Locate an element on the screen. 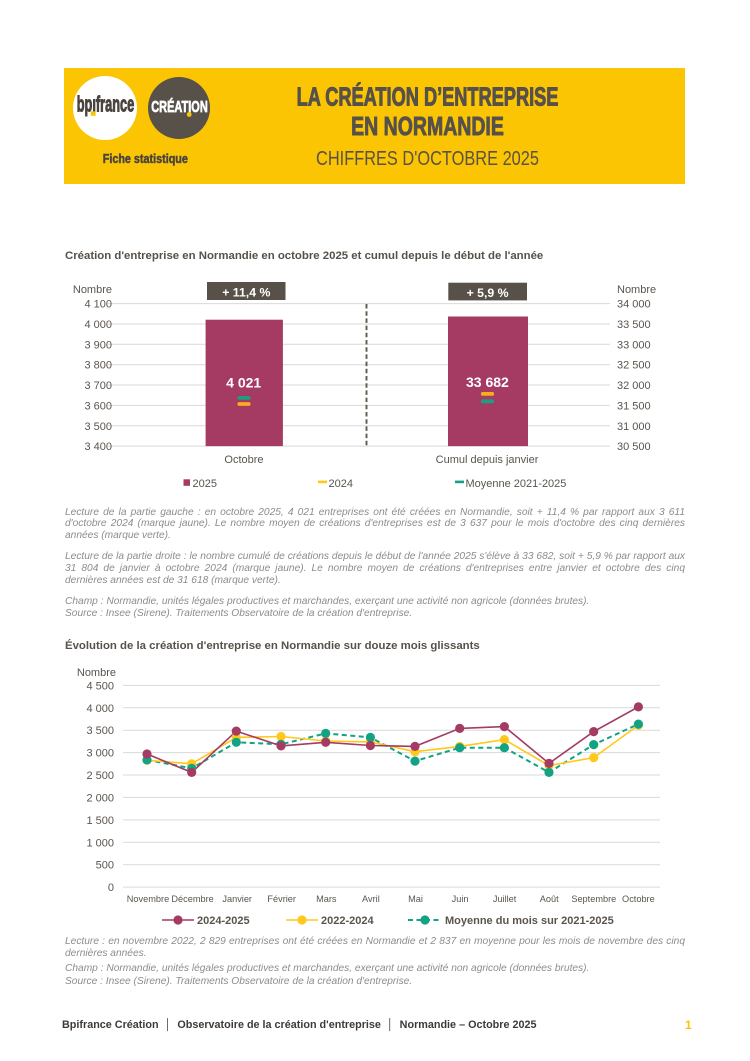 Image resolution: width=750 pixels, height=1061 pixels. svg-text: 2022-2024 is located at coordinates (347, 921).